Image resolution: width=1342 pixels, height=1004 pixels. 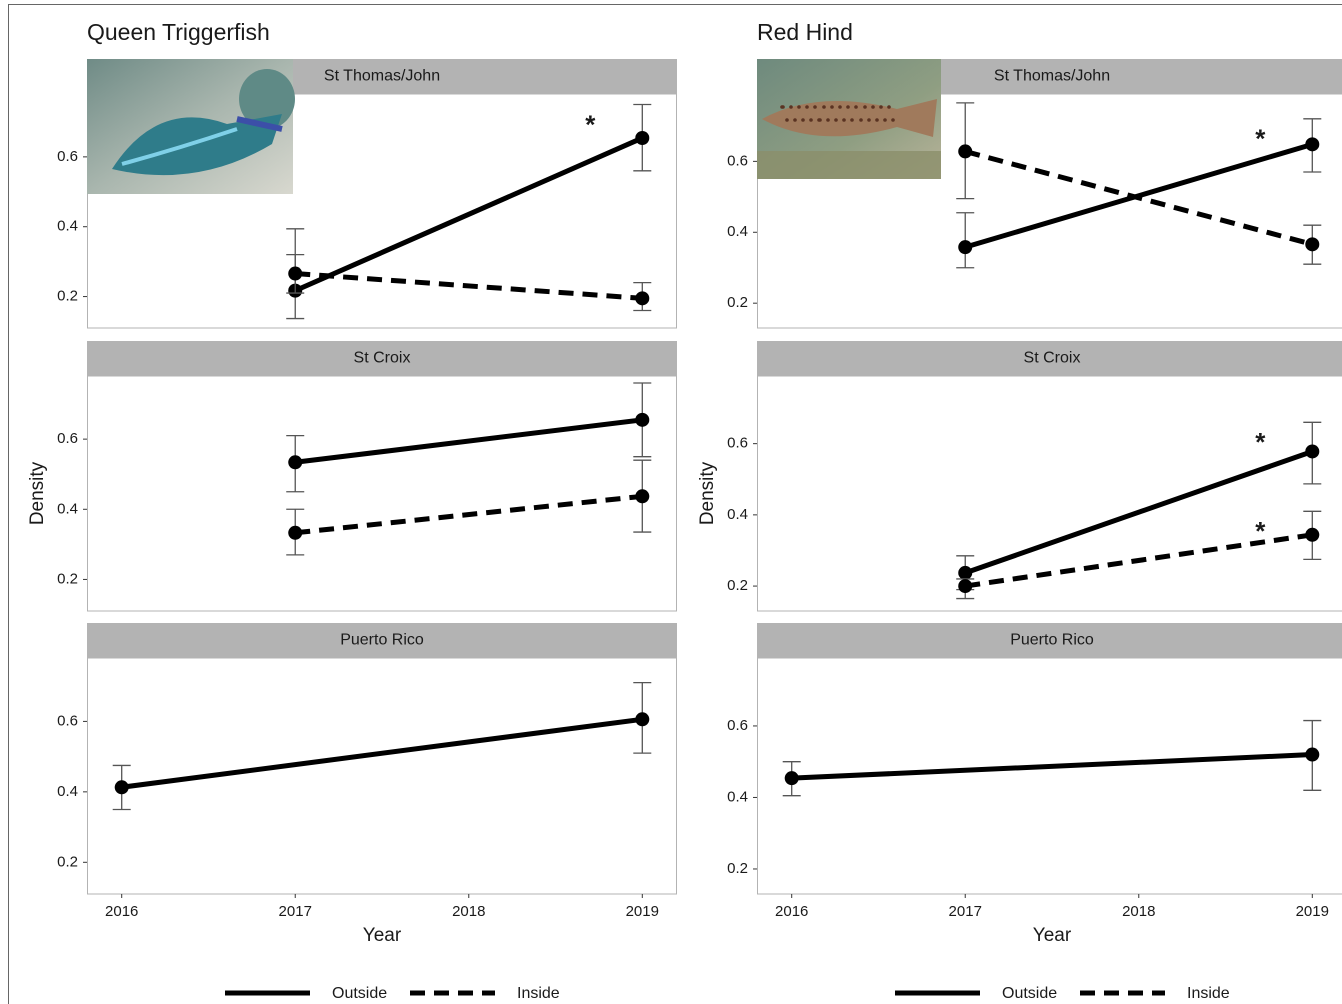 What do you see at coordinates (178, 32) in the screenshot?
I see `chart-title: Queen Triggerfish` at bounding box center [178, 32].